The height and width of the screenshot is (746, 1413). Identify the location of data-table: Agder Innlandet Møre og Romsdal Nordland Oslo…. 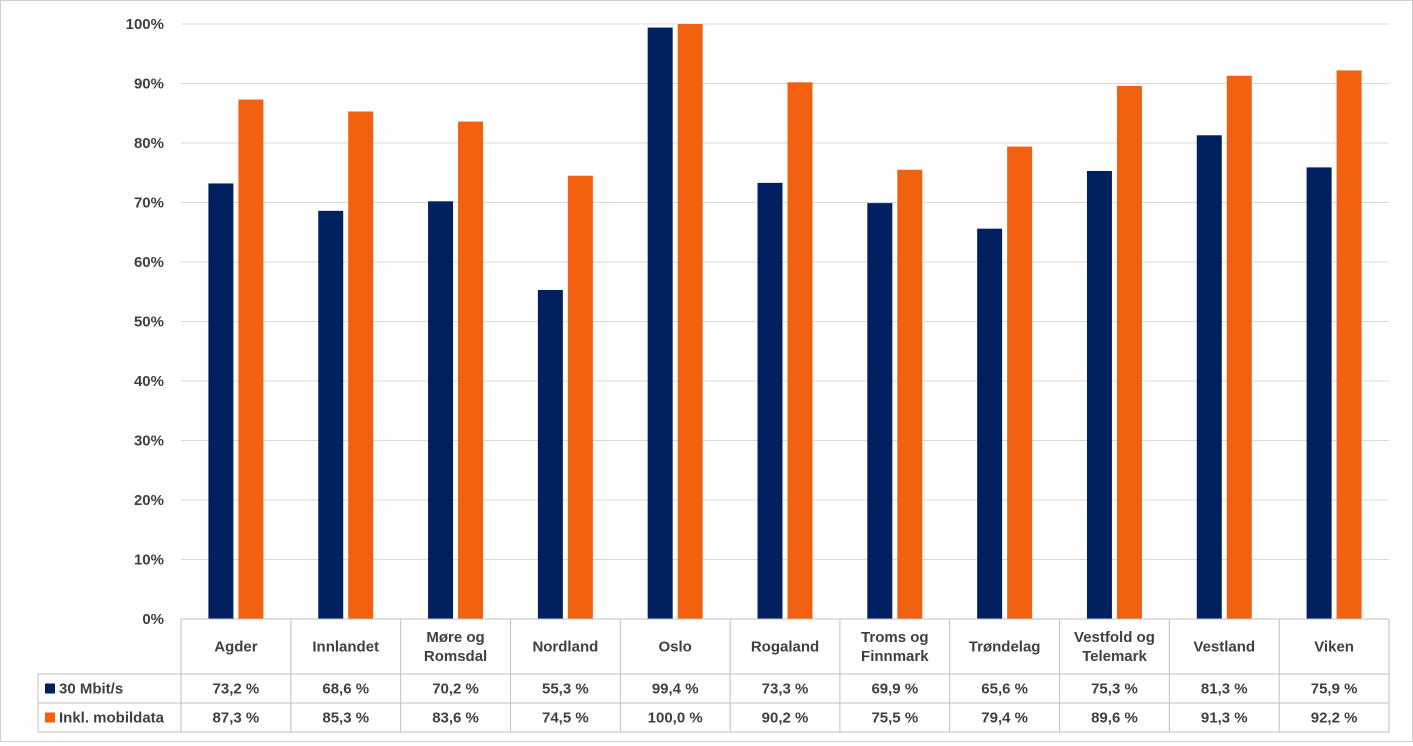
(713, 675).